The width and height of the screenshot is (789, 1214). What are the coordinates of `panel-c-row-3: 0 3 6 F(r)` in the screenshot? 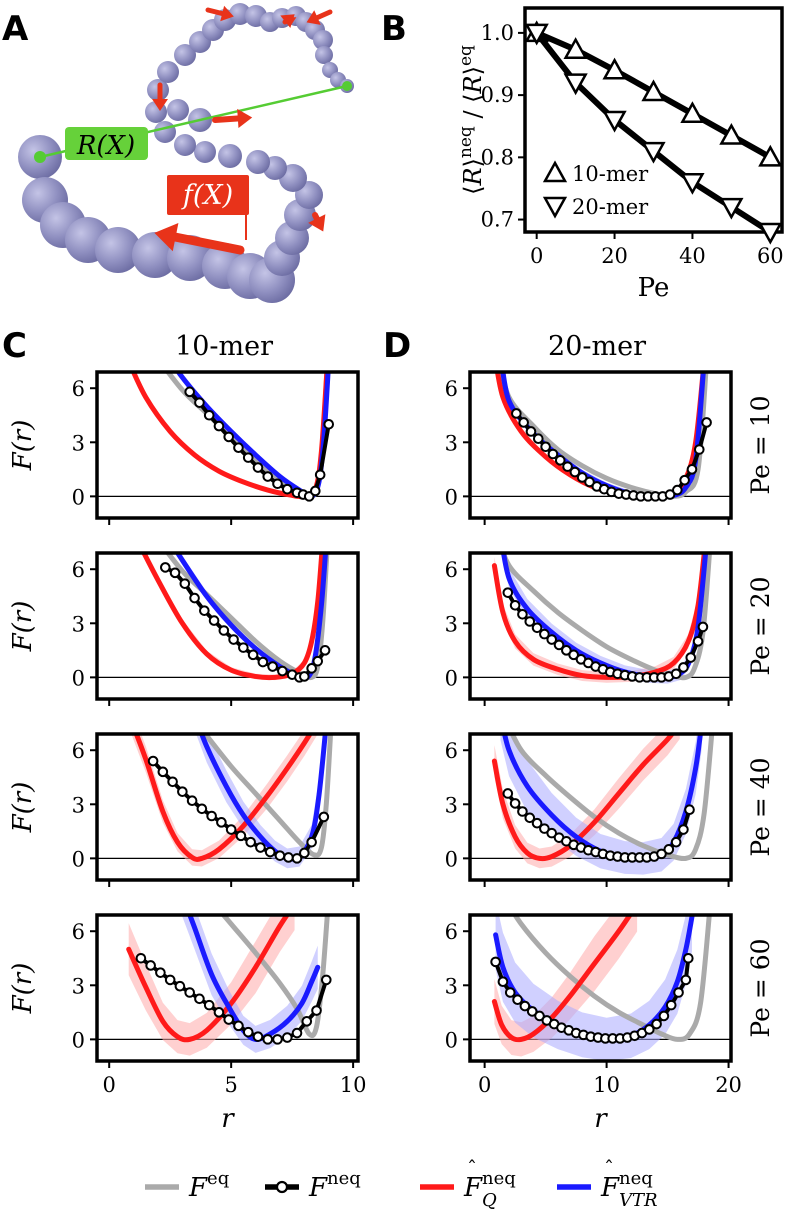 It's located at (184, 809).